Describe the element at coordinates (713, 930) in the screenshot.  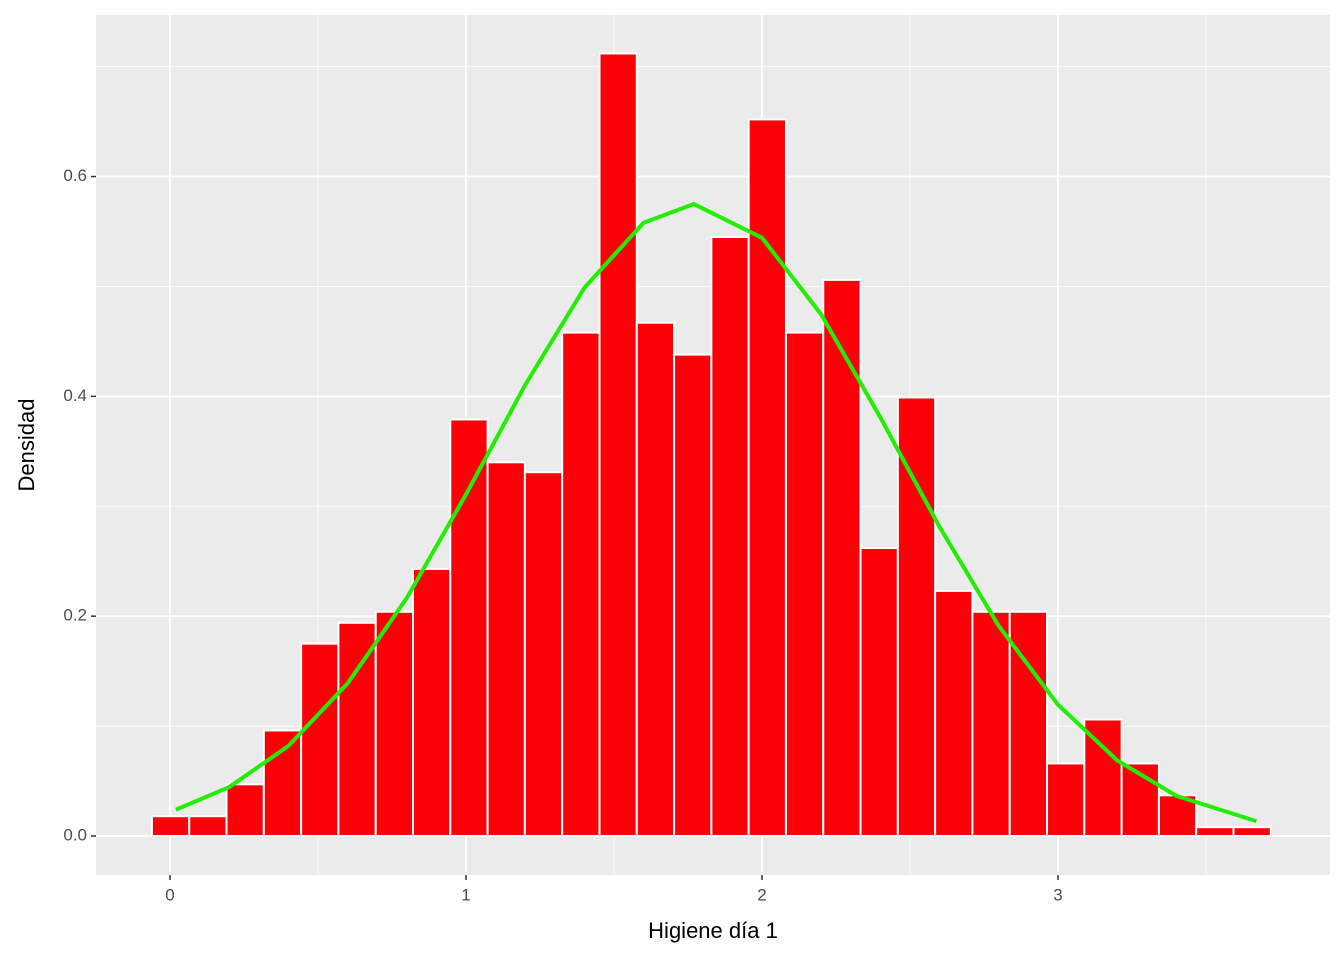
I see `x-axis-title: Higiene día 1` at that location.